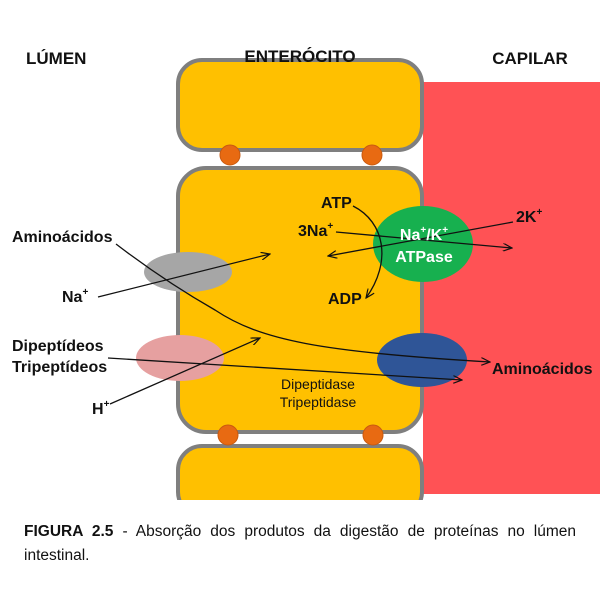  I want to click on na-efflux-arrow, so click(423, 239).